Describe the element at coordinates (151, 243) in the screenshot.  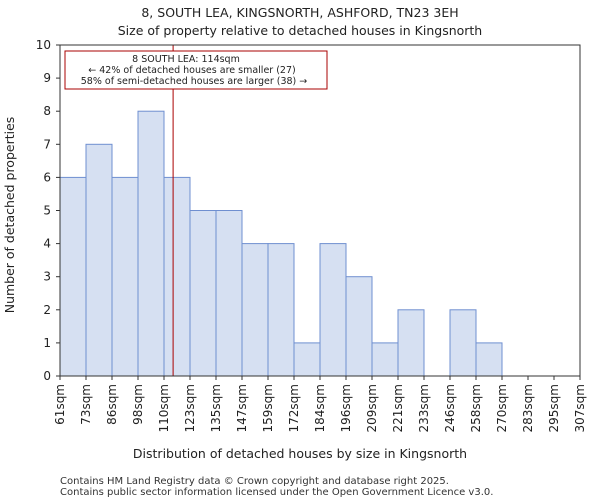
I see `bar-98sqm` at that location.